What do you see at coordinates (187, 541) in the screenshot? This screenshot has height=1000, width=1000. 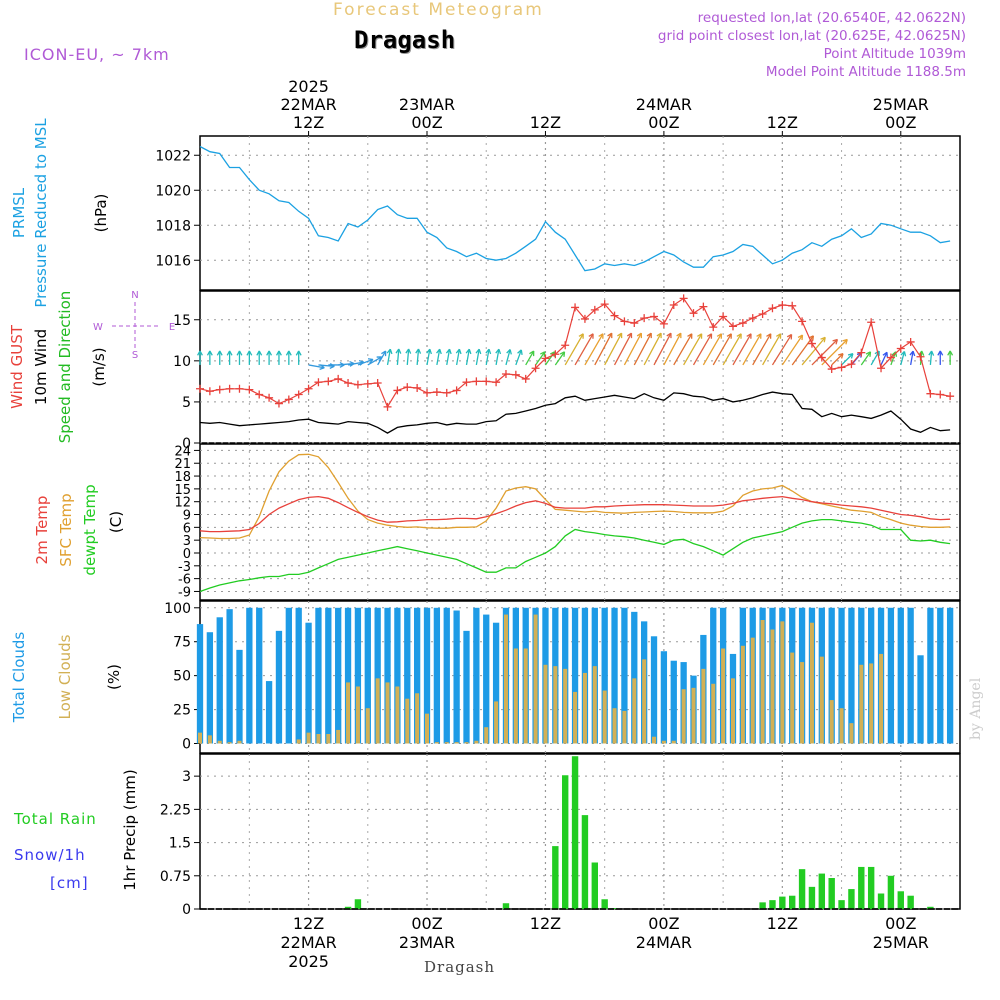 I see `y-tick-label-temp: 3` at bounding box center [187, 541].